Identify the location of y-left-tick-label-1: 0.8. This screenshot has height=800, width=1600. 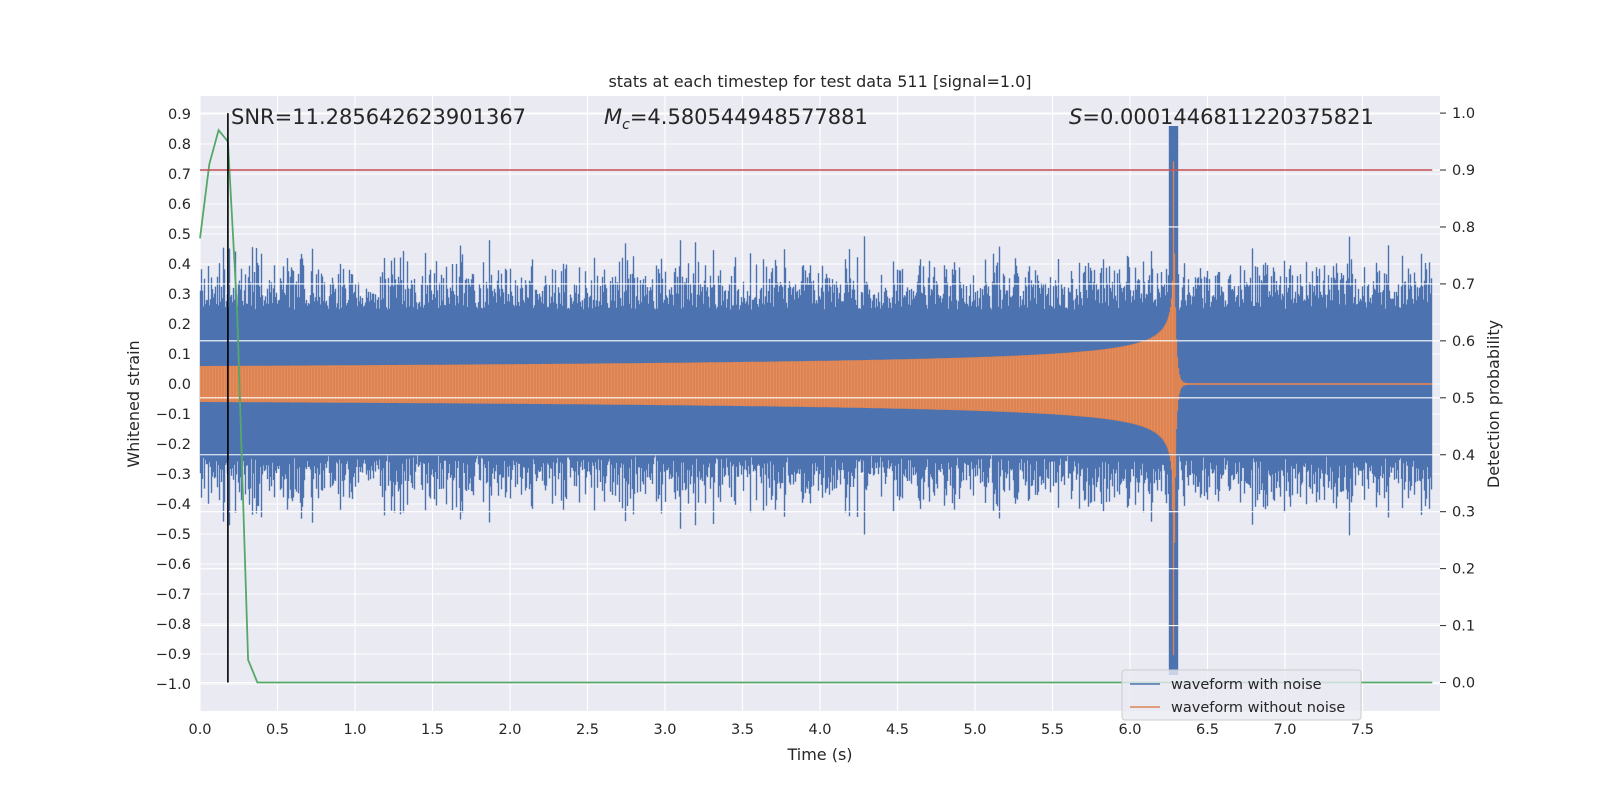
(179, 145).